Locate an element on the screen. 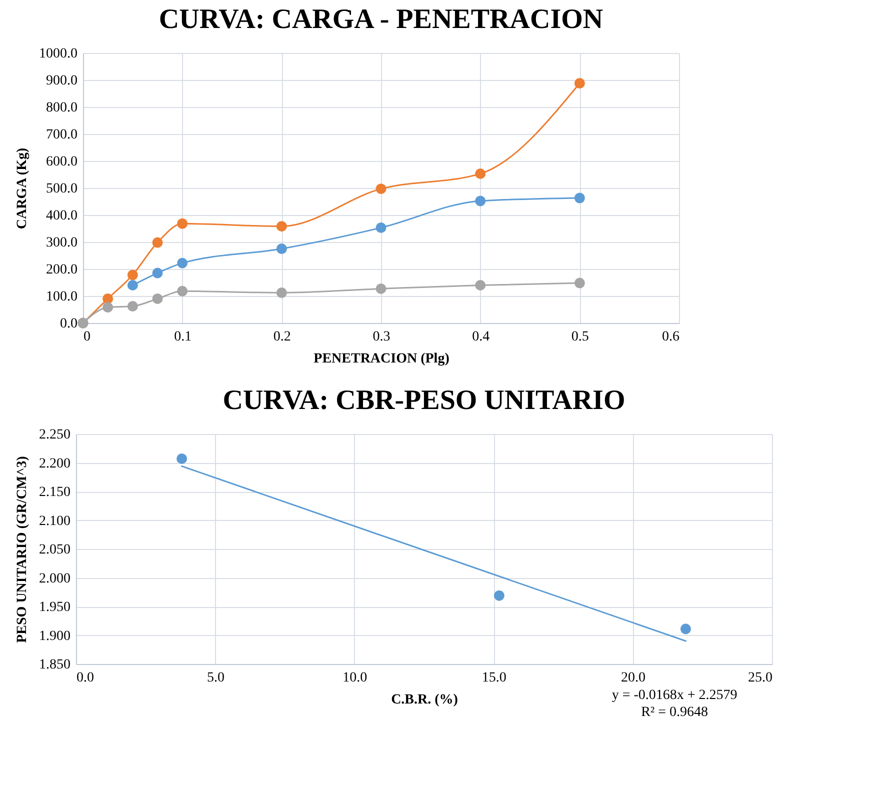 The width and height of the screenshot is (886, 788). y-tick-label: 1000.0 is located at coordinates (58, 54).